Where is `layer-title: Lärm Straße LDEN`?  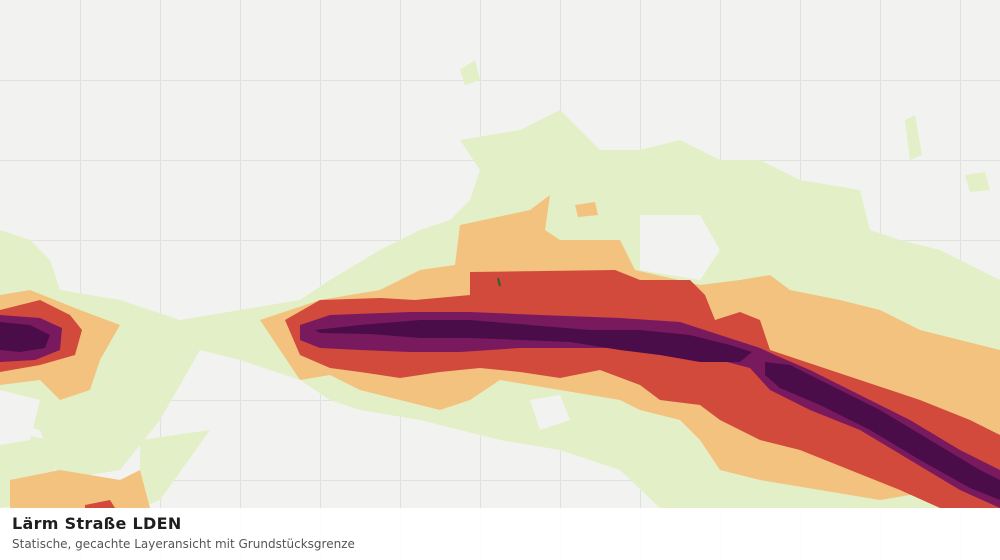 layer-title: Lärm Straße LDEN is located at coordinates (97, 523).